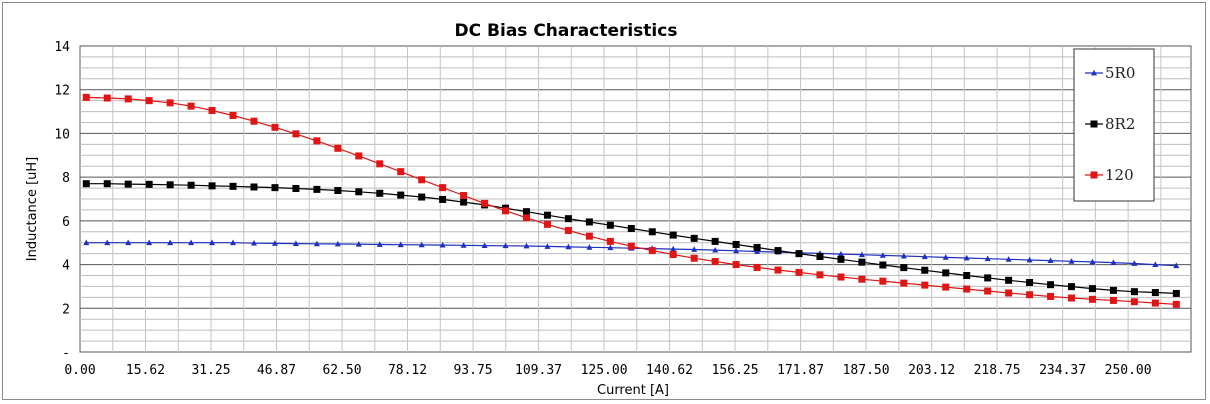 This screenshot has height=404, width=1210. What do you see at coordinates (407, 370) in the screenshot?
I see `x-tick-label: 78.12` at bounding box center [407, 370].